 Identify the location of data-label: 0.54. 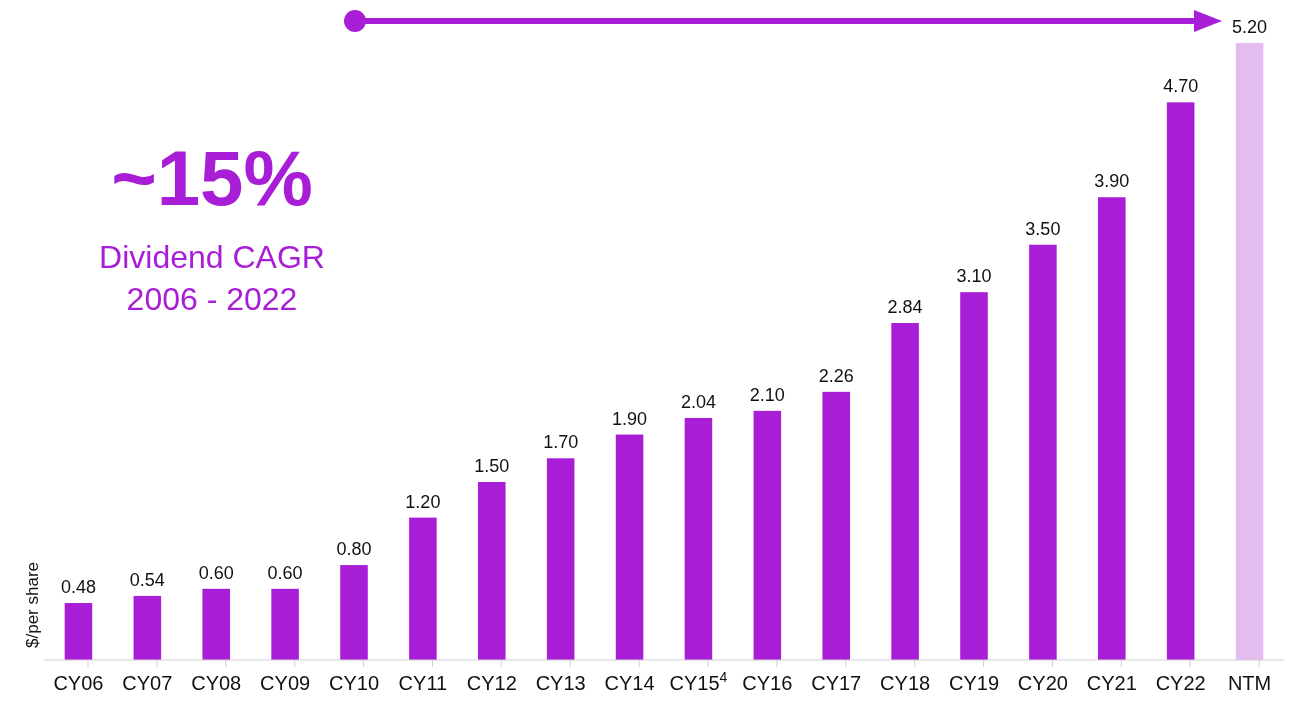
(147, 579).